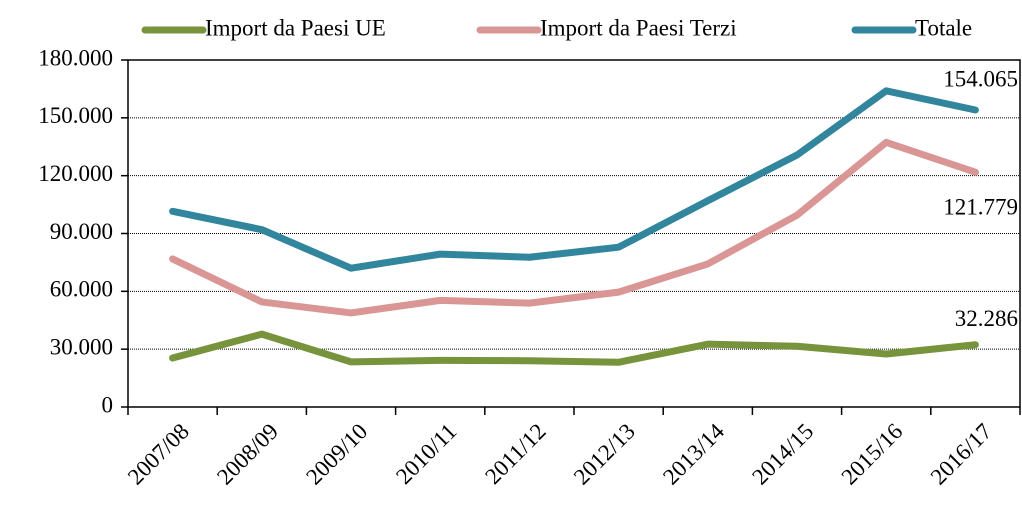 The height and width of the screenshot is (511, 1022). Describe the element at coordinates (693, 453) in the screenshot. I see `x-tick-label: 2013/14` at that location.